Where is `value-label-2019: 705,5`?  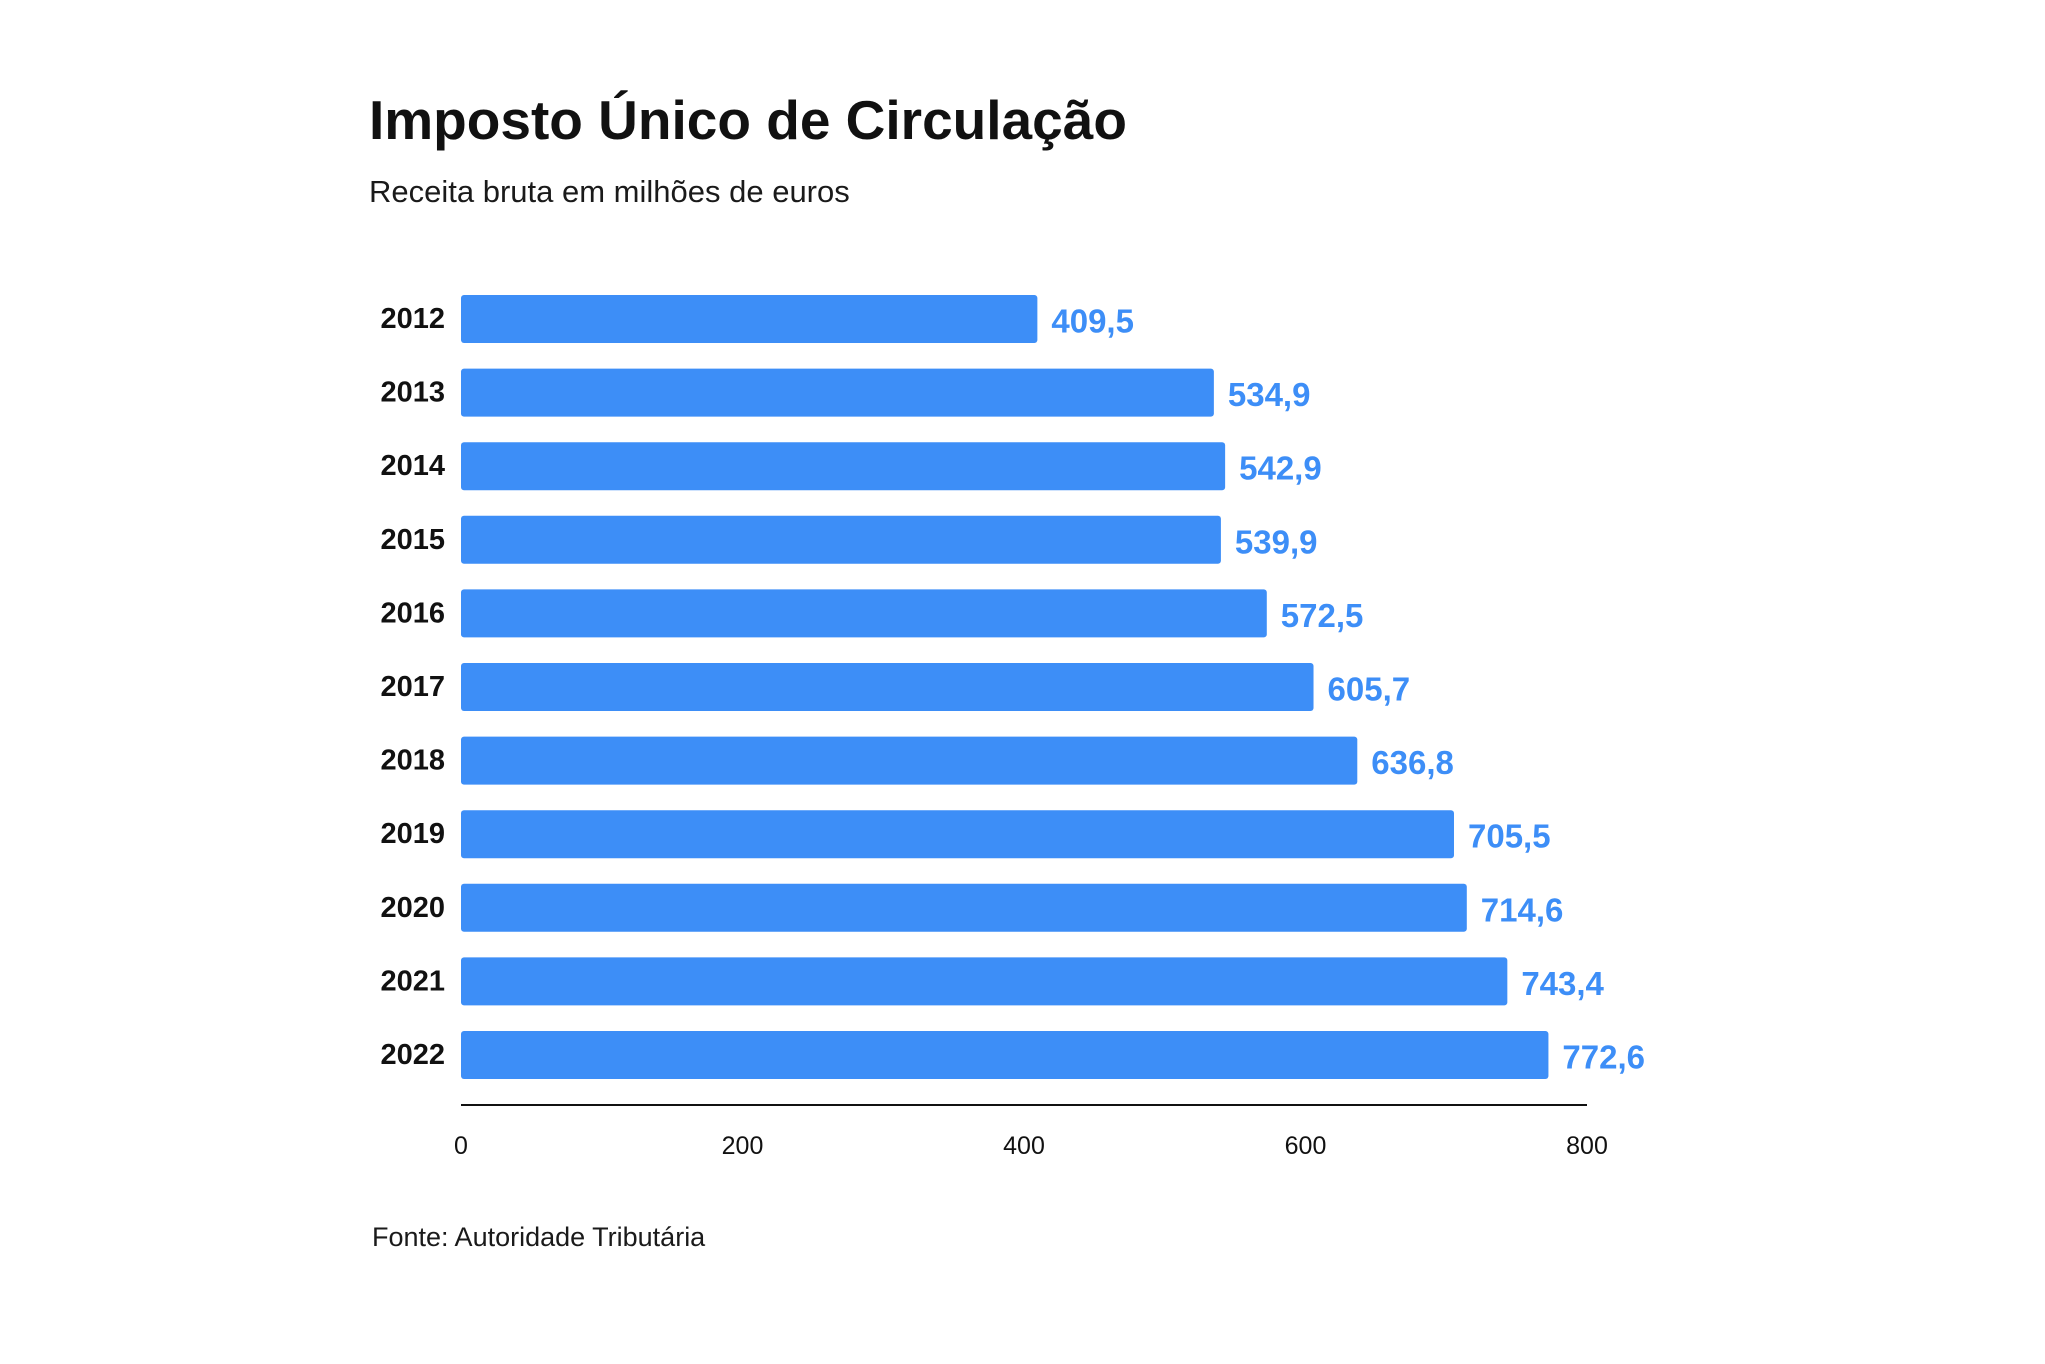
value-label-2019: 705,5 is located at coordinates (1509, 836).